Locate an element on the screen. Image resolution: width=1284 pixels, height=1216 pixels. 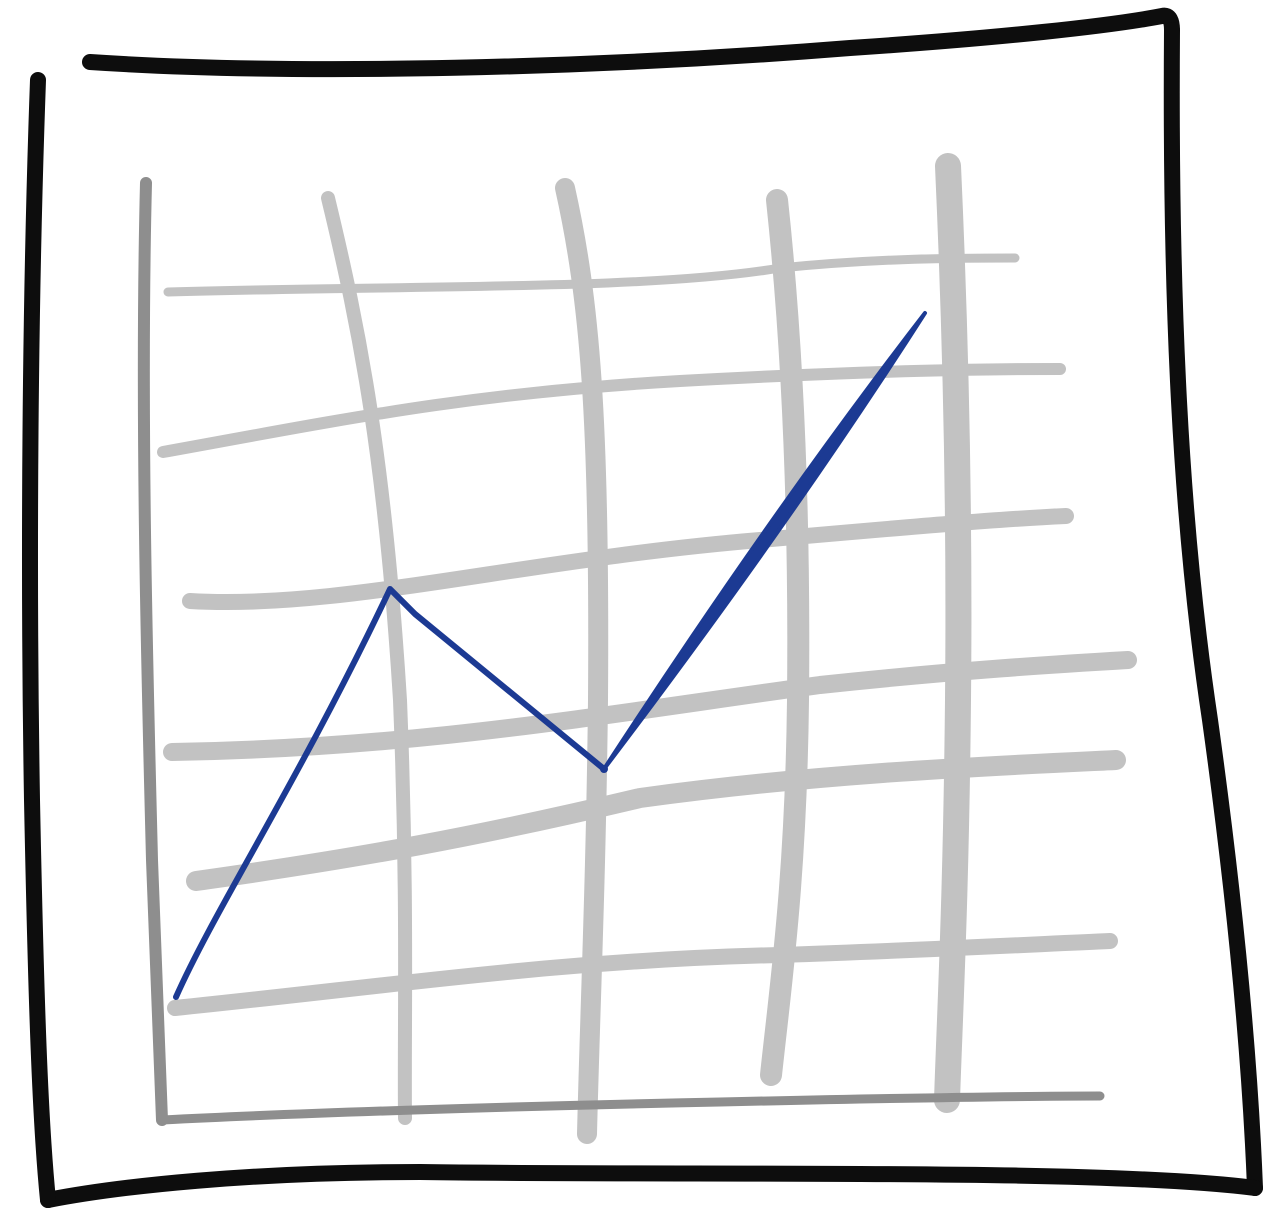
frame-right is located at coordinates (1213, 609).